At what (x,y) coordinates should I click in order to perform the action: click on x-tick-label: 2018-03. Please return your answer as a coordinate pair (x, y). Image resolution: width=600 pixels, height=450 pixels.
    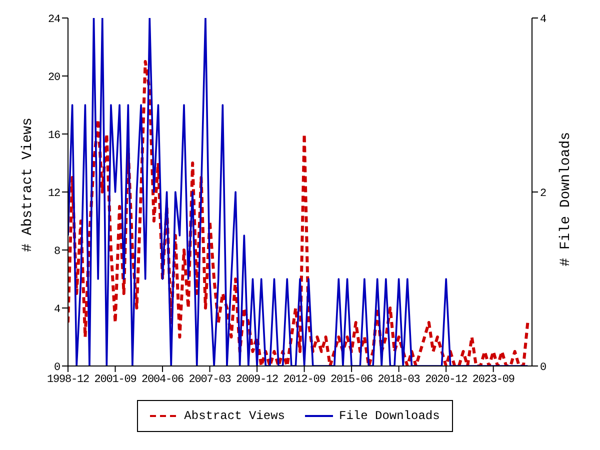
    Looking at the image, I should click on (399, 380).